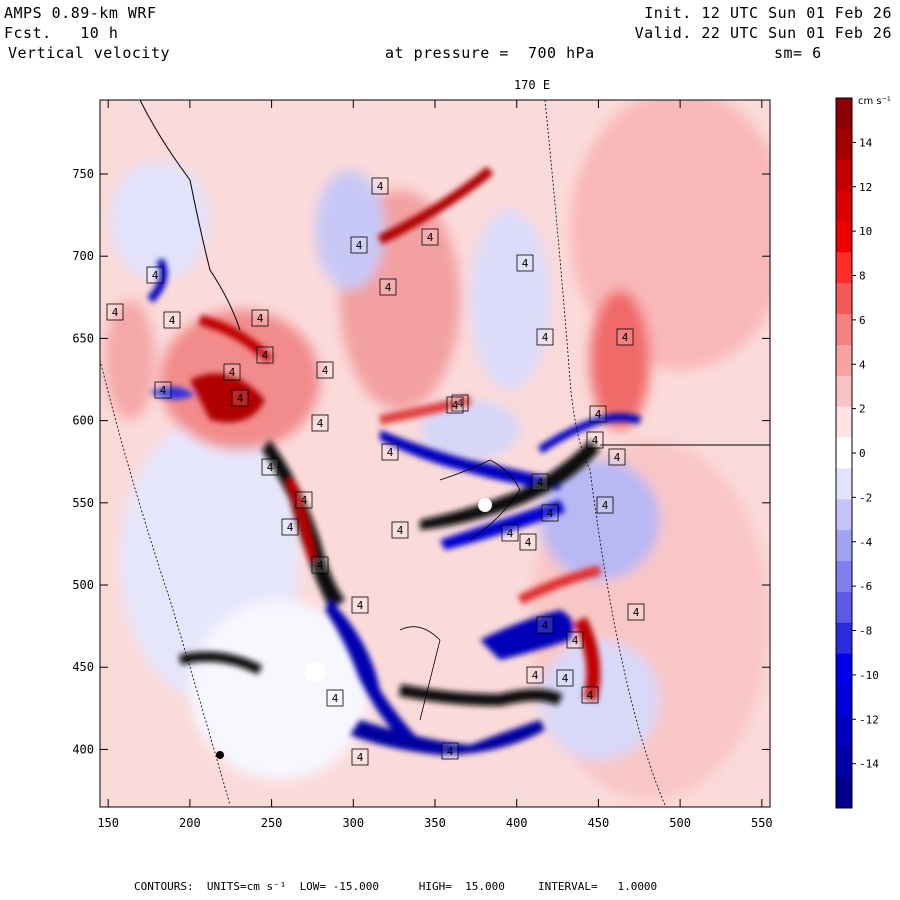 The height and width of the screenshot is (900, 900). I want to click on pressure-level: at pressure = 700 hPa, so click(490, 53).